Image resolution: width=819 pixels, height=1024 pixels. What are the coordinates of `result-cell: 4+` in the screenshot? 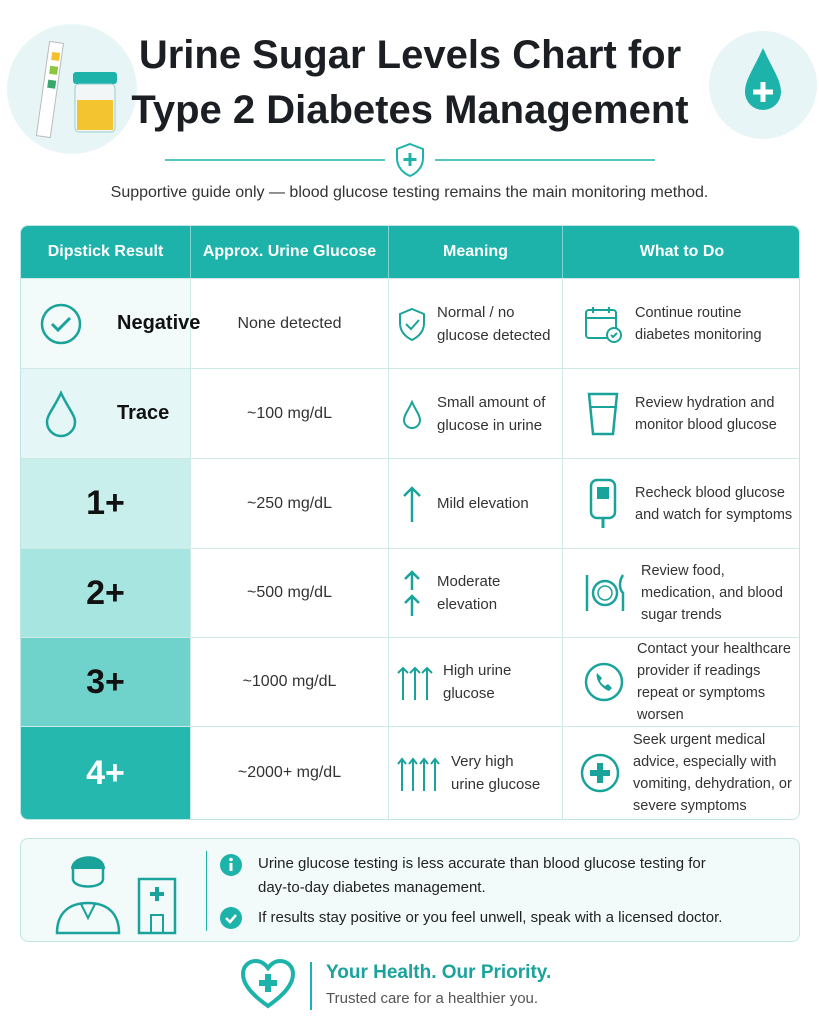 It's located at (106, 772).